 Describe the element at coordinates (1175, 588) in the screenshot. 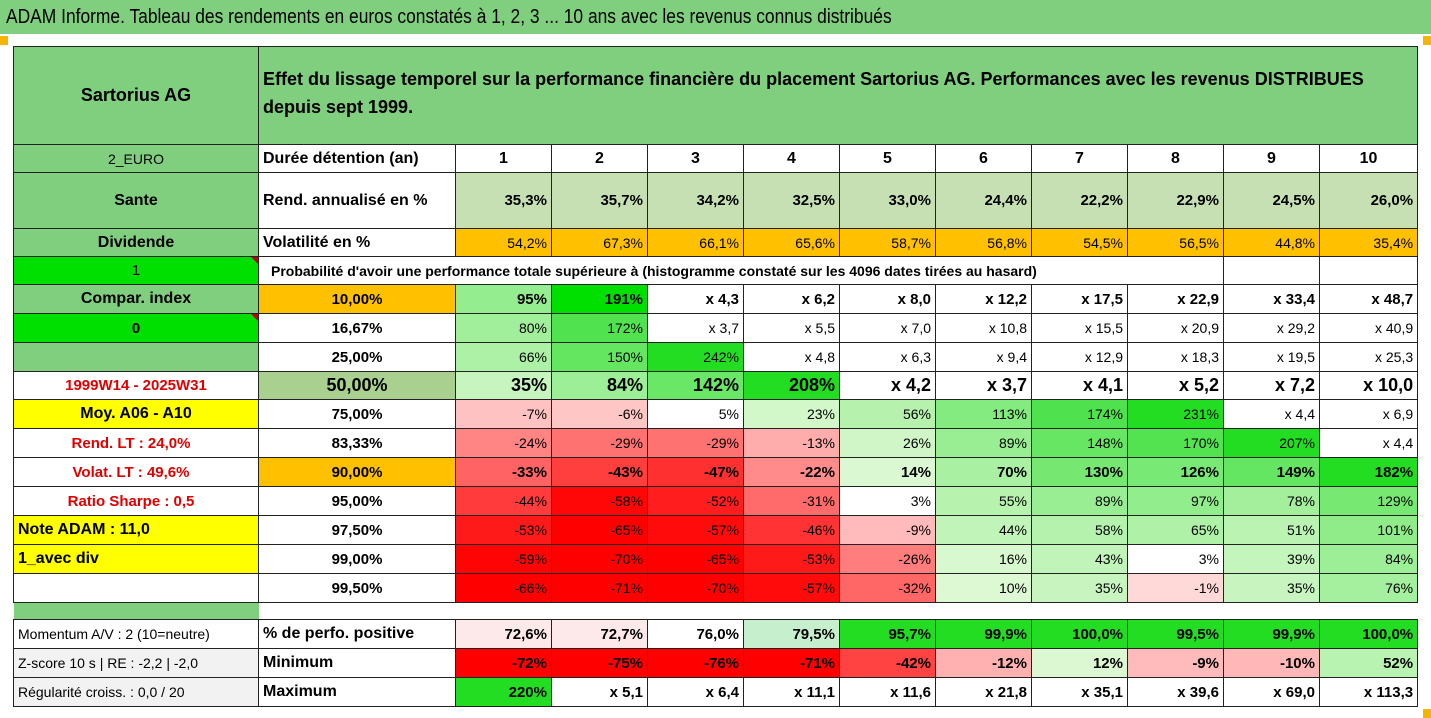

I see `quantile-value: -1%` at that location.